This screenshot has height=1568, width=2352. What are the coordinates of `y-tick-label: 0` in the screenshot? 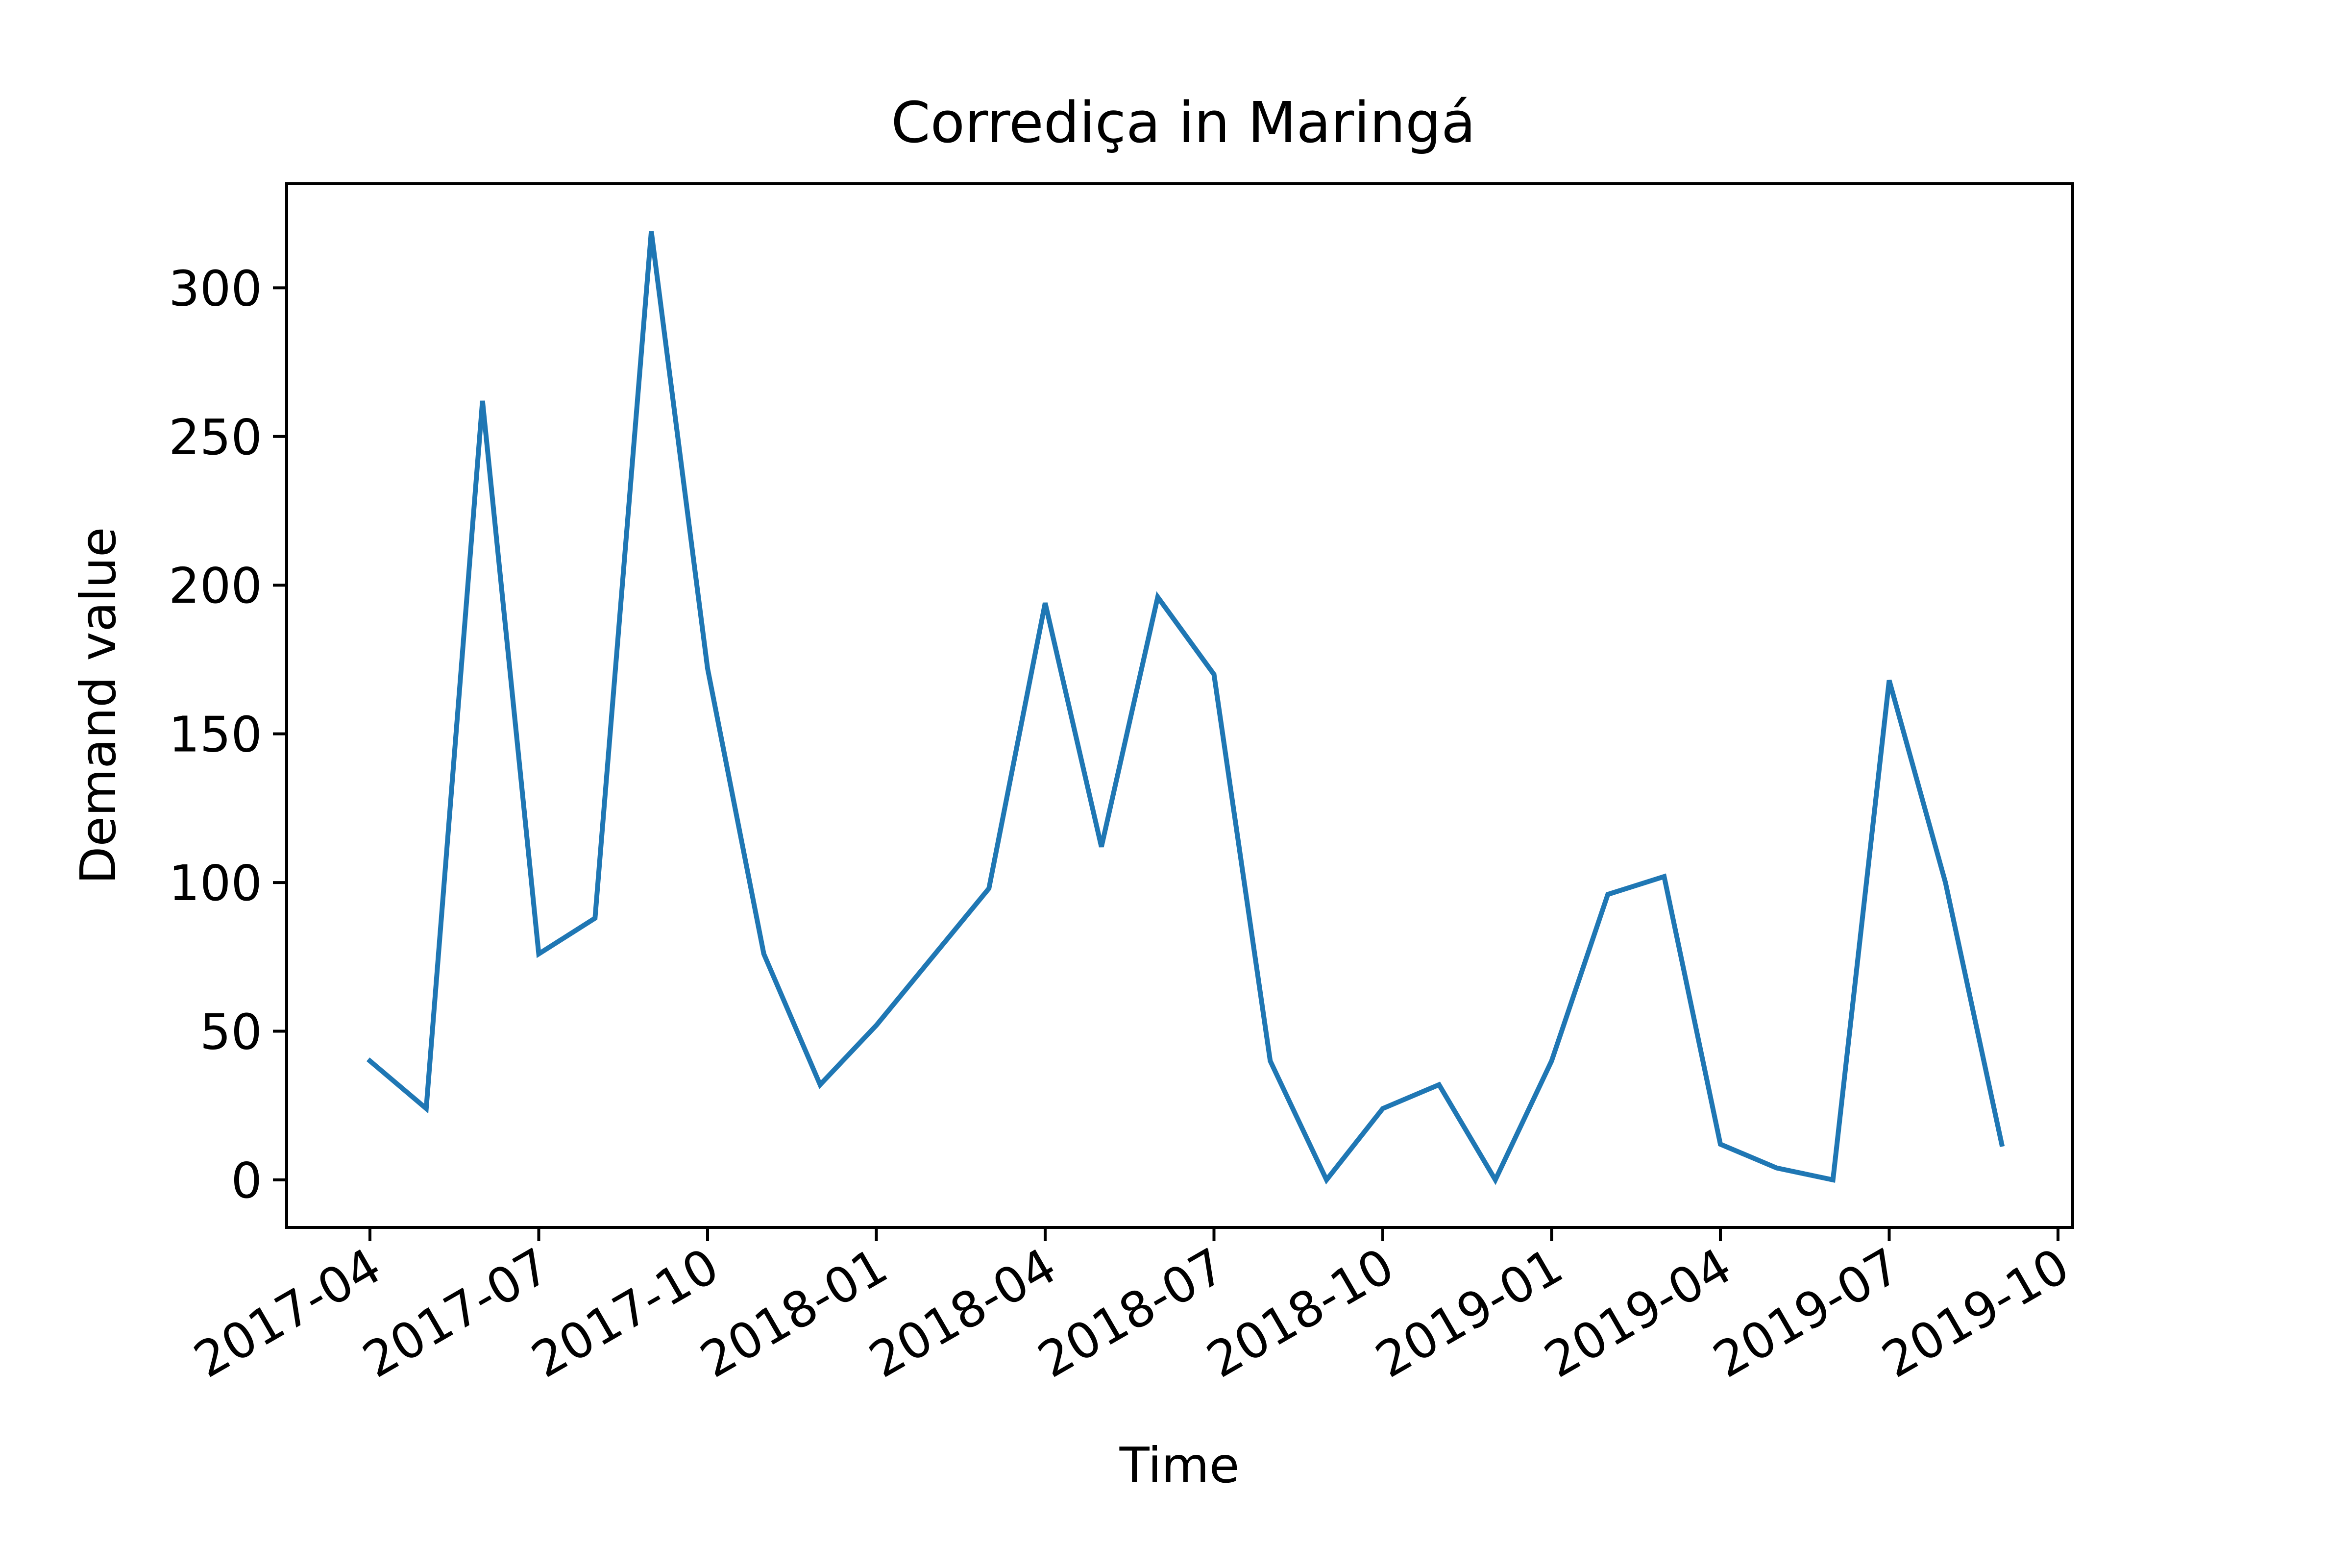 It's located at (246, 1180).